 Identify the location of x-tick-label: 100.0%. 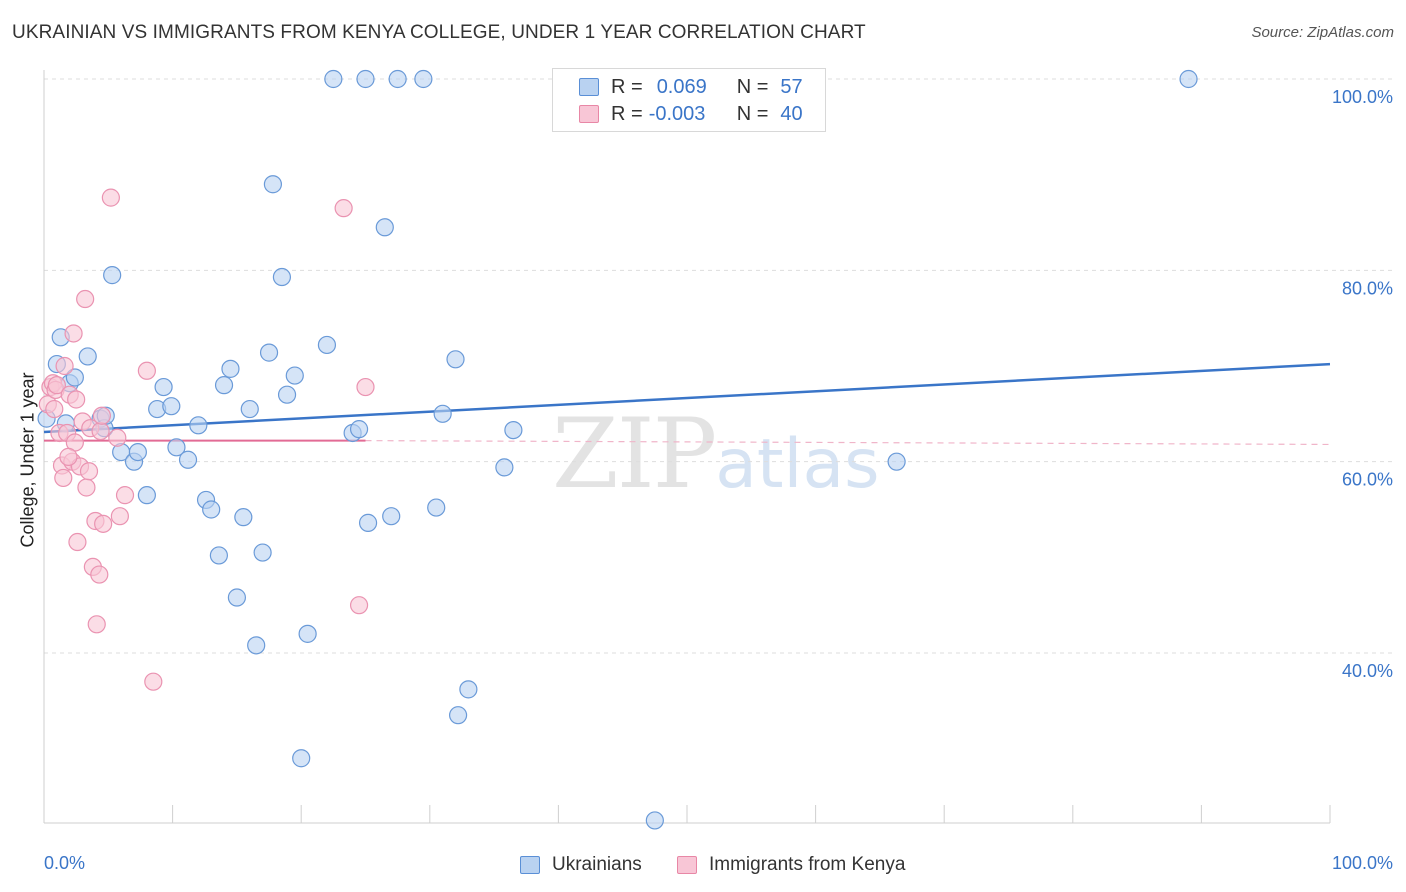
(1362, 863).